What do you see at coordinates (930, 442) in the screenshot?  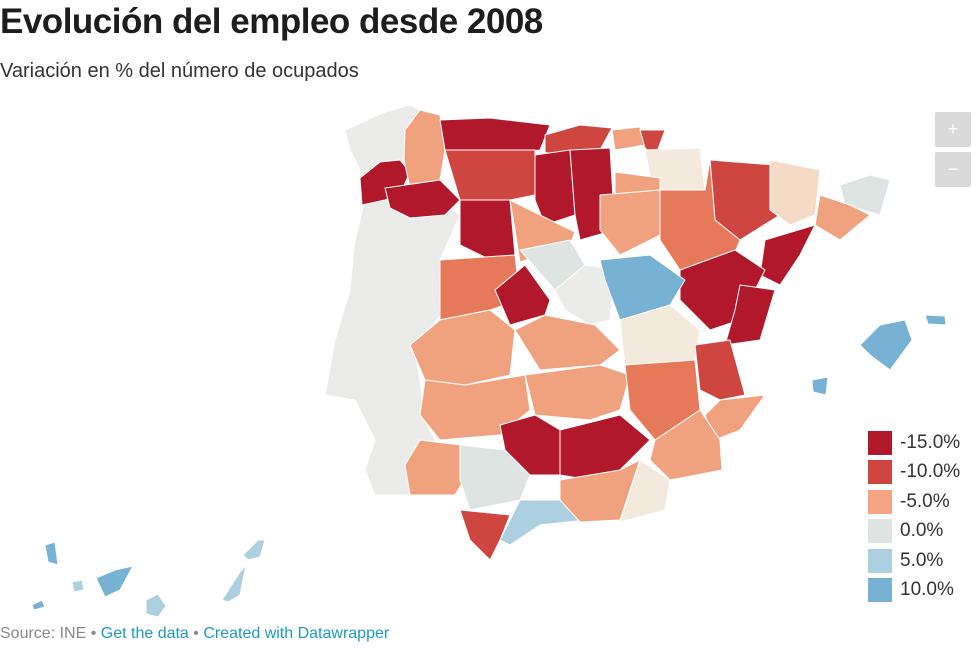 I see `legend-label: -15.0%` at bounding box center [930, 442].